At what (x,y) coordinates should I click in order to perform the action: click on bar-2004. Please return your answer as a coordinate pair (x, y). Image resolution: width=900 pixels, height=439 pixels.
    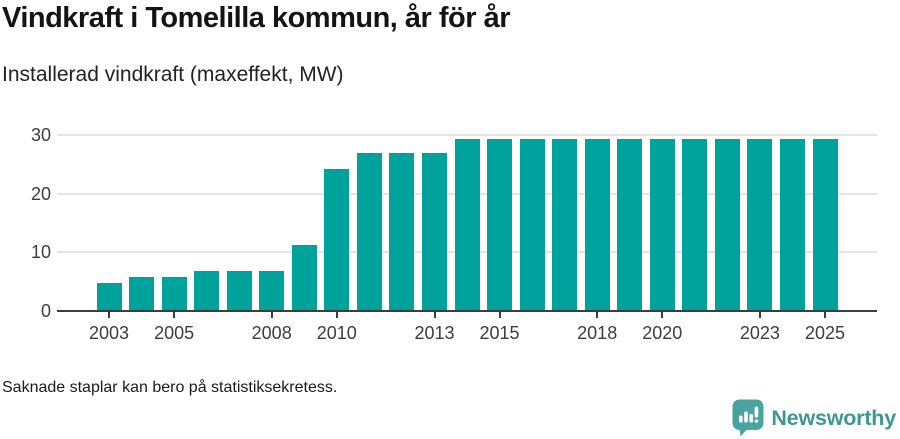
    Looking at the image, I should click on (141, 293).